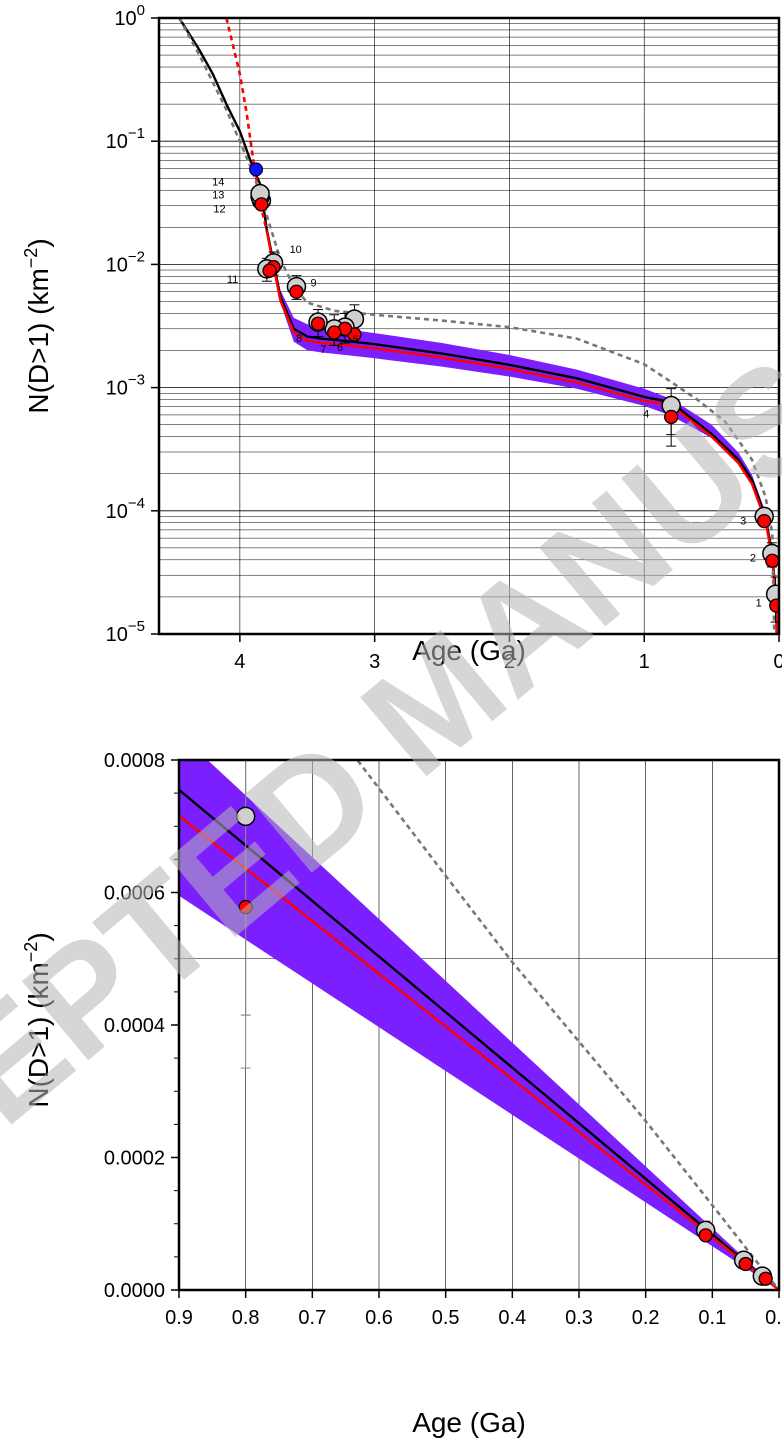 The image size is (782, 1454). I want to click on x-tick-label: 0.5, so click(446, 1318).